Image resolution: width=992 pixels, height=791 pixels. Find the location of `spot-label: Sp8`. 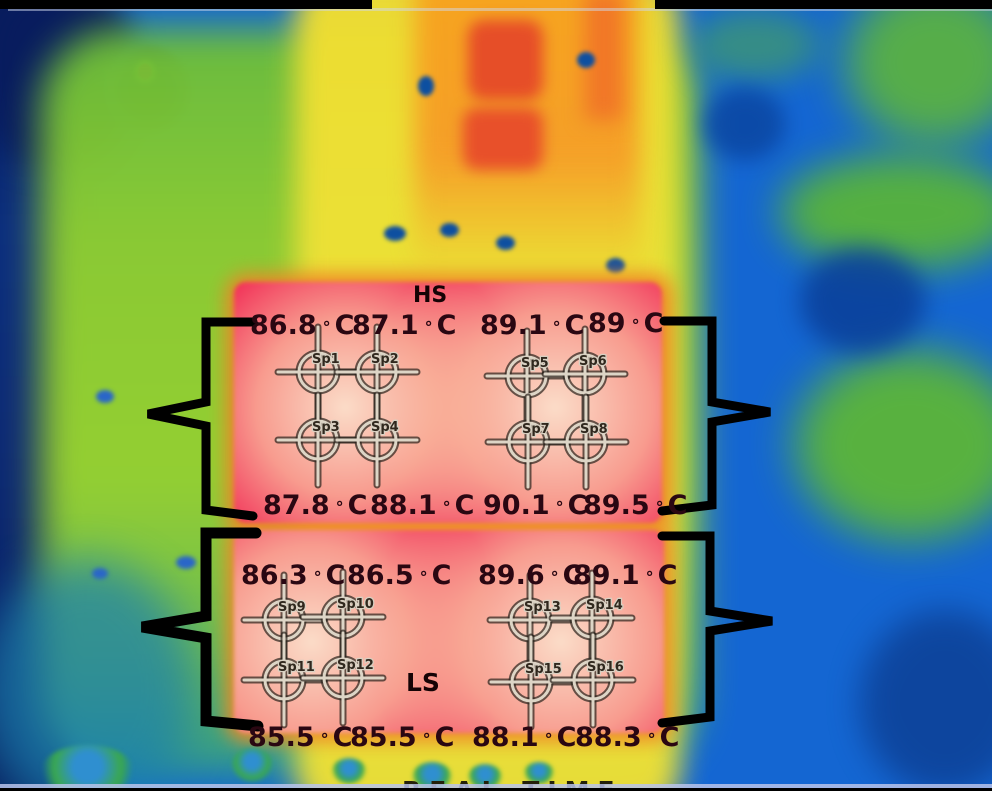

spot-label: Sp8 is located at coordinates (594, 429).